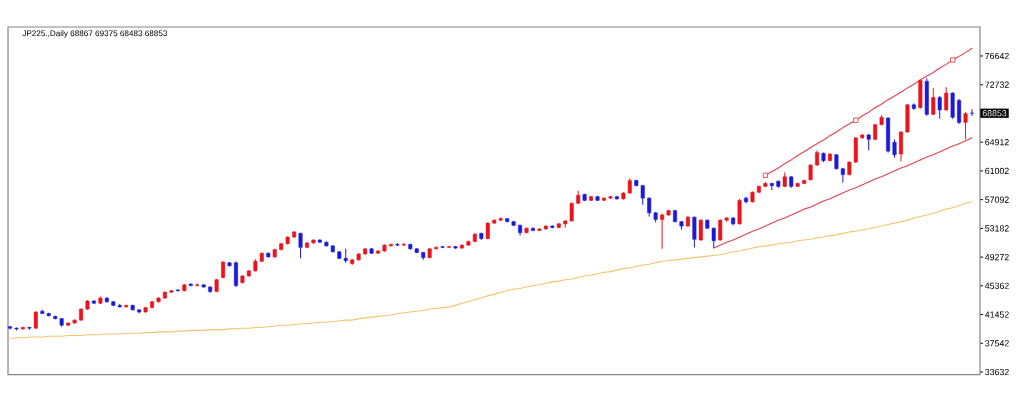  Describe the element at coordinates (996, 257) in the screenshot. I see `y-tick-label: 49272` at that location.